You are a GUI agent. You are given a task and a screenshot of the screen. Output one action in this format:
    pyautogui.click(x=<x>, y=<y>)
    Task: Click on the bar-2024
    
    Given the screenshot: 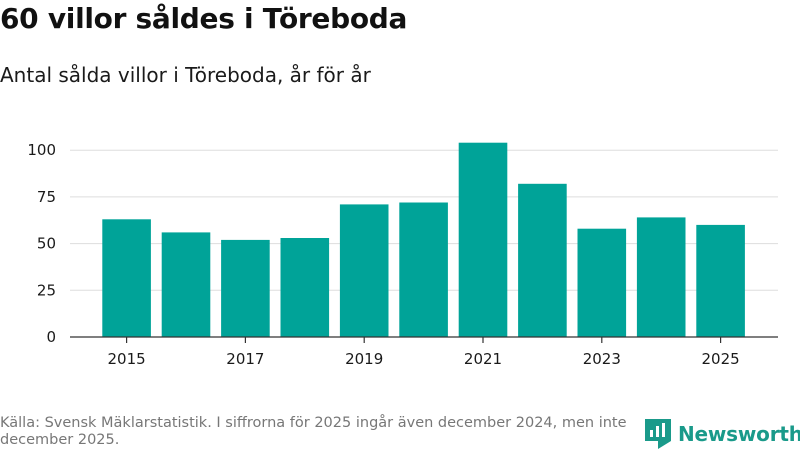 What is the action you would take?
    pyautogui.click(x=661, y=277)
    